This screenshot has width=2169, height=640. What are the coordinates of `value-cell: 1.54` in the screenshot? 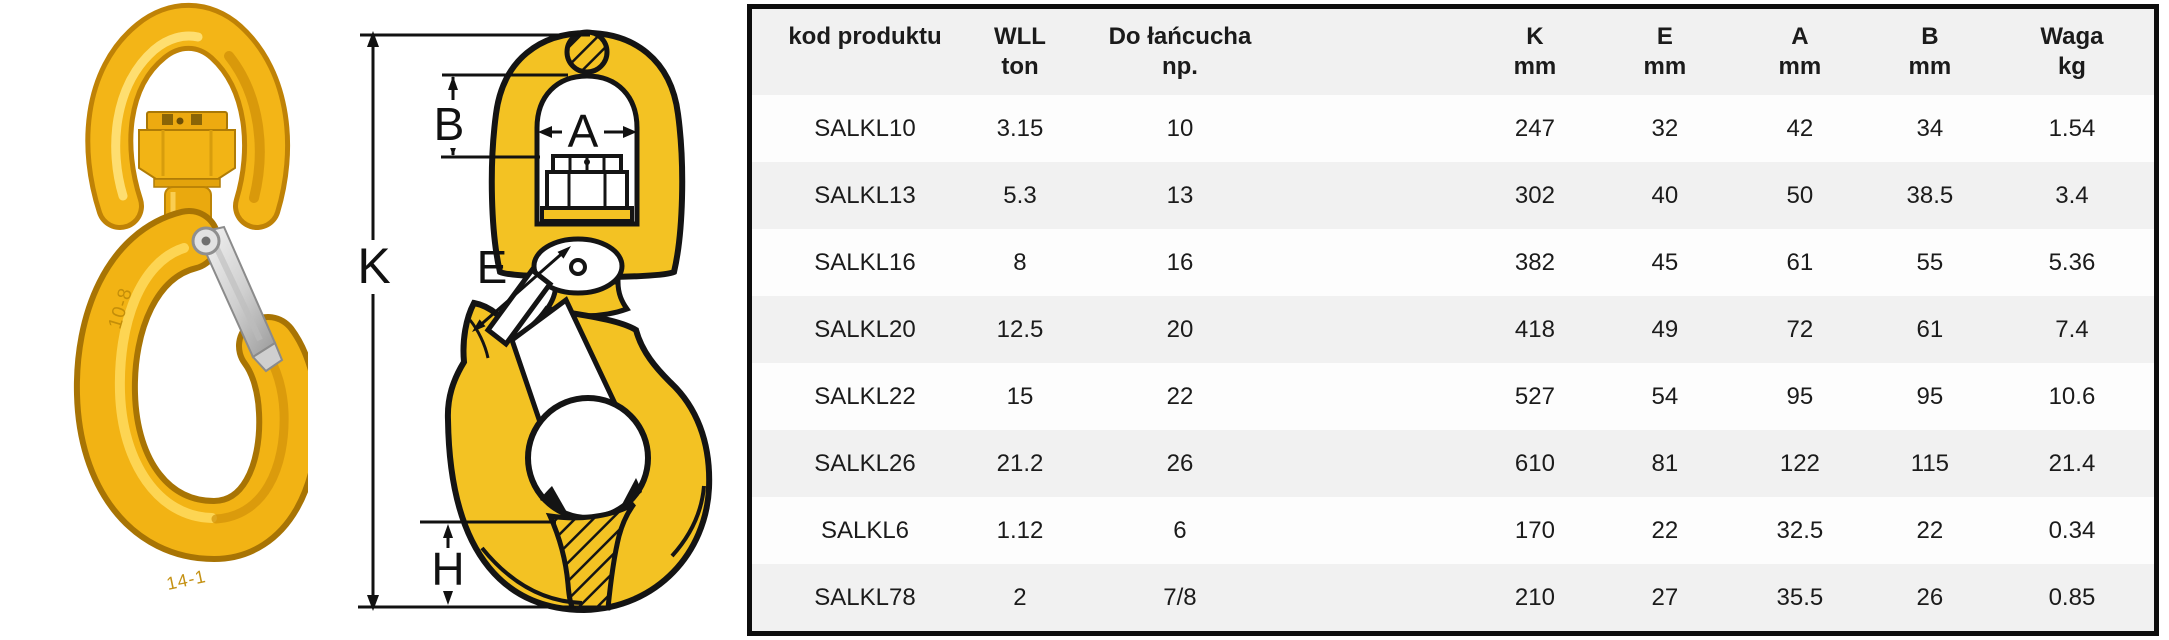 It's located at (2072, 128).